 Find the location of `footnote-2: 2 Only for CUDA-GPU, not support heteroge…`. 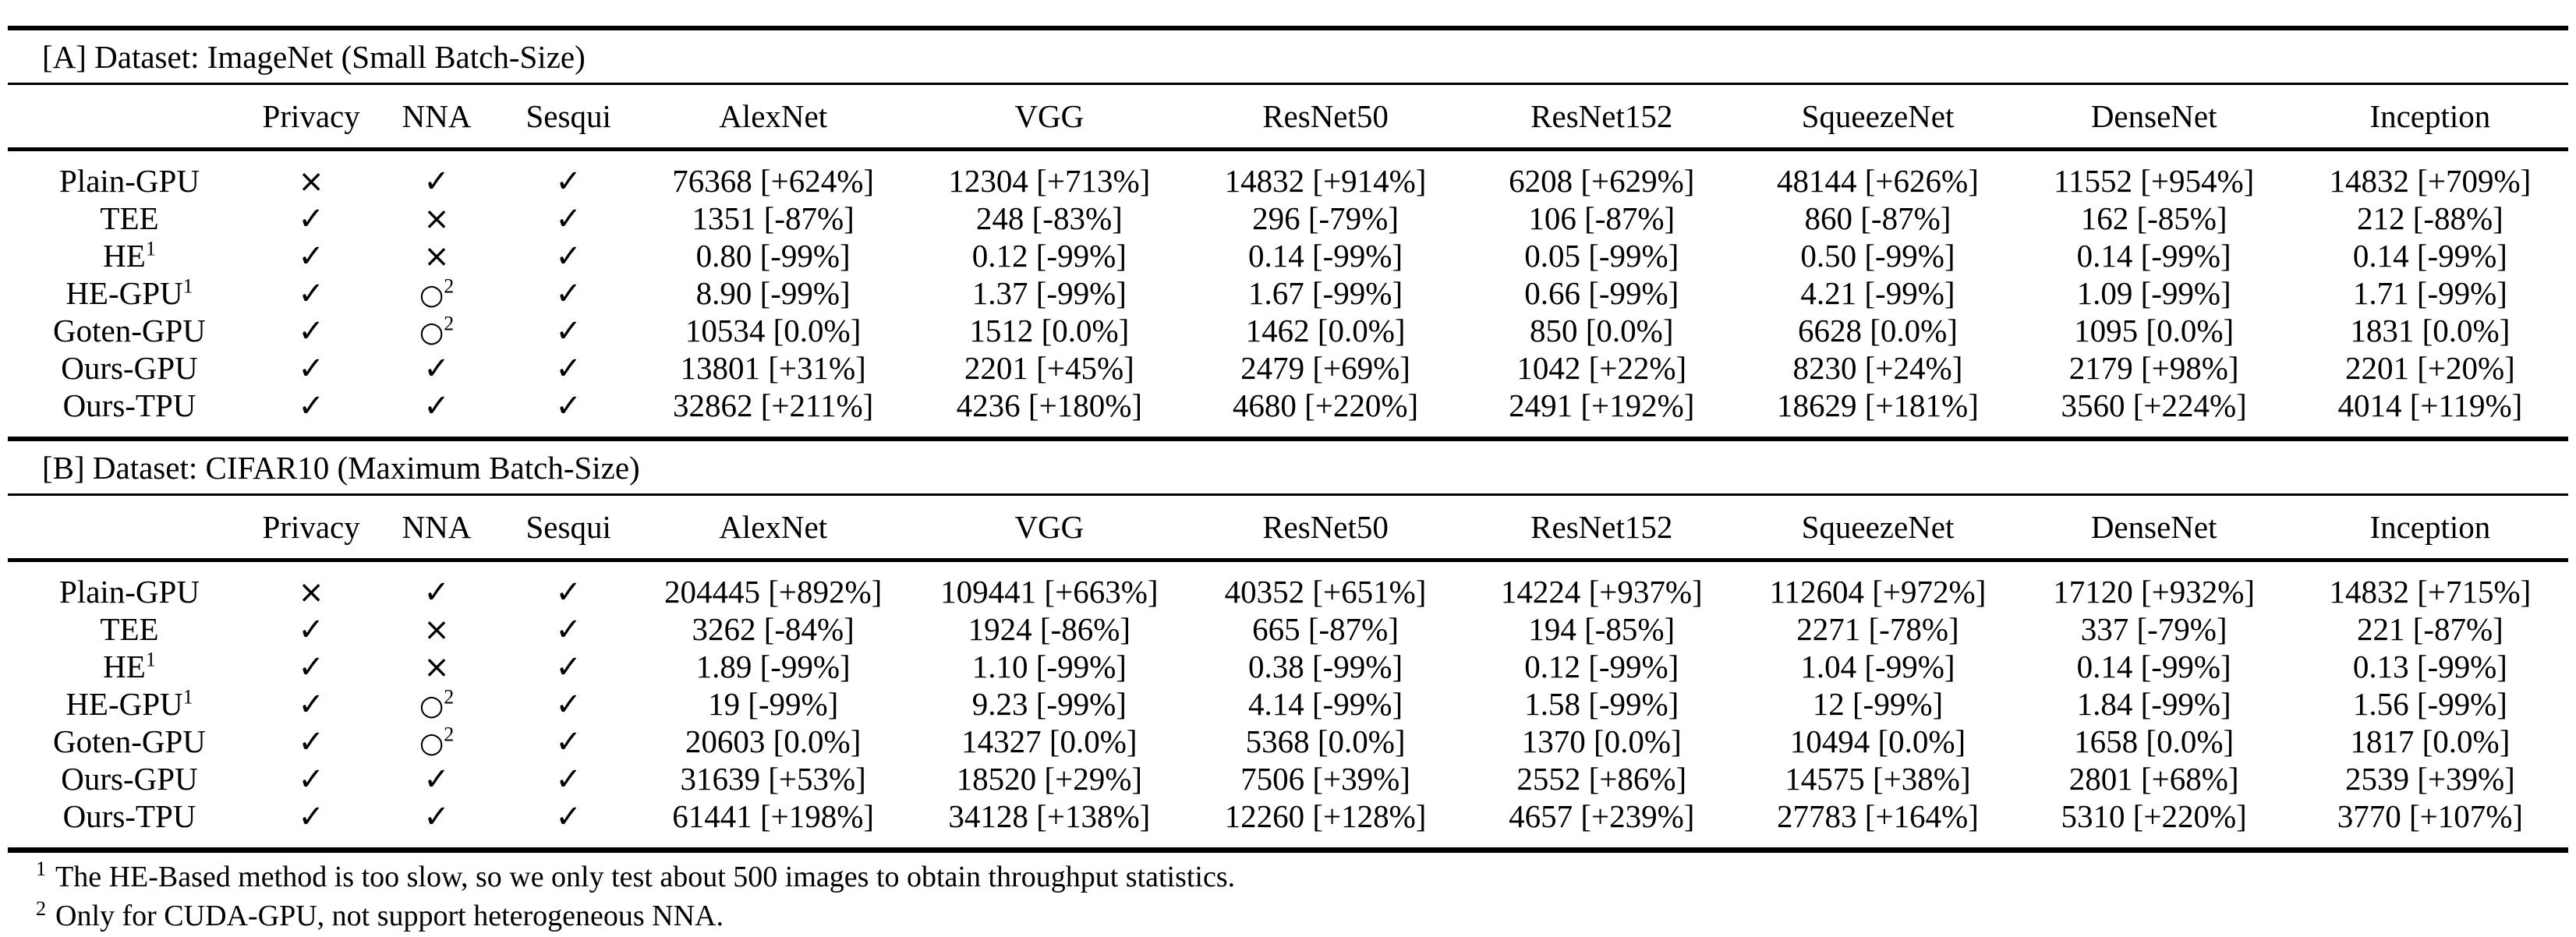

footnote-2: 2 Only for CUDA-GPU, not support heteroge… is located at coordinates (1302, 916).